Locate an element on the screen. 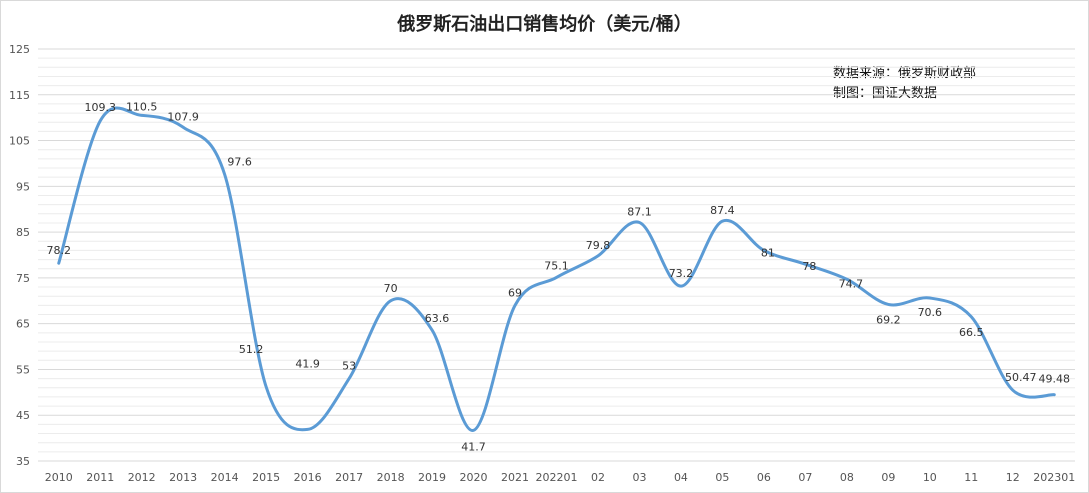  y-tick-label: 105 is located at coordinates (19, 141).